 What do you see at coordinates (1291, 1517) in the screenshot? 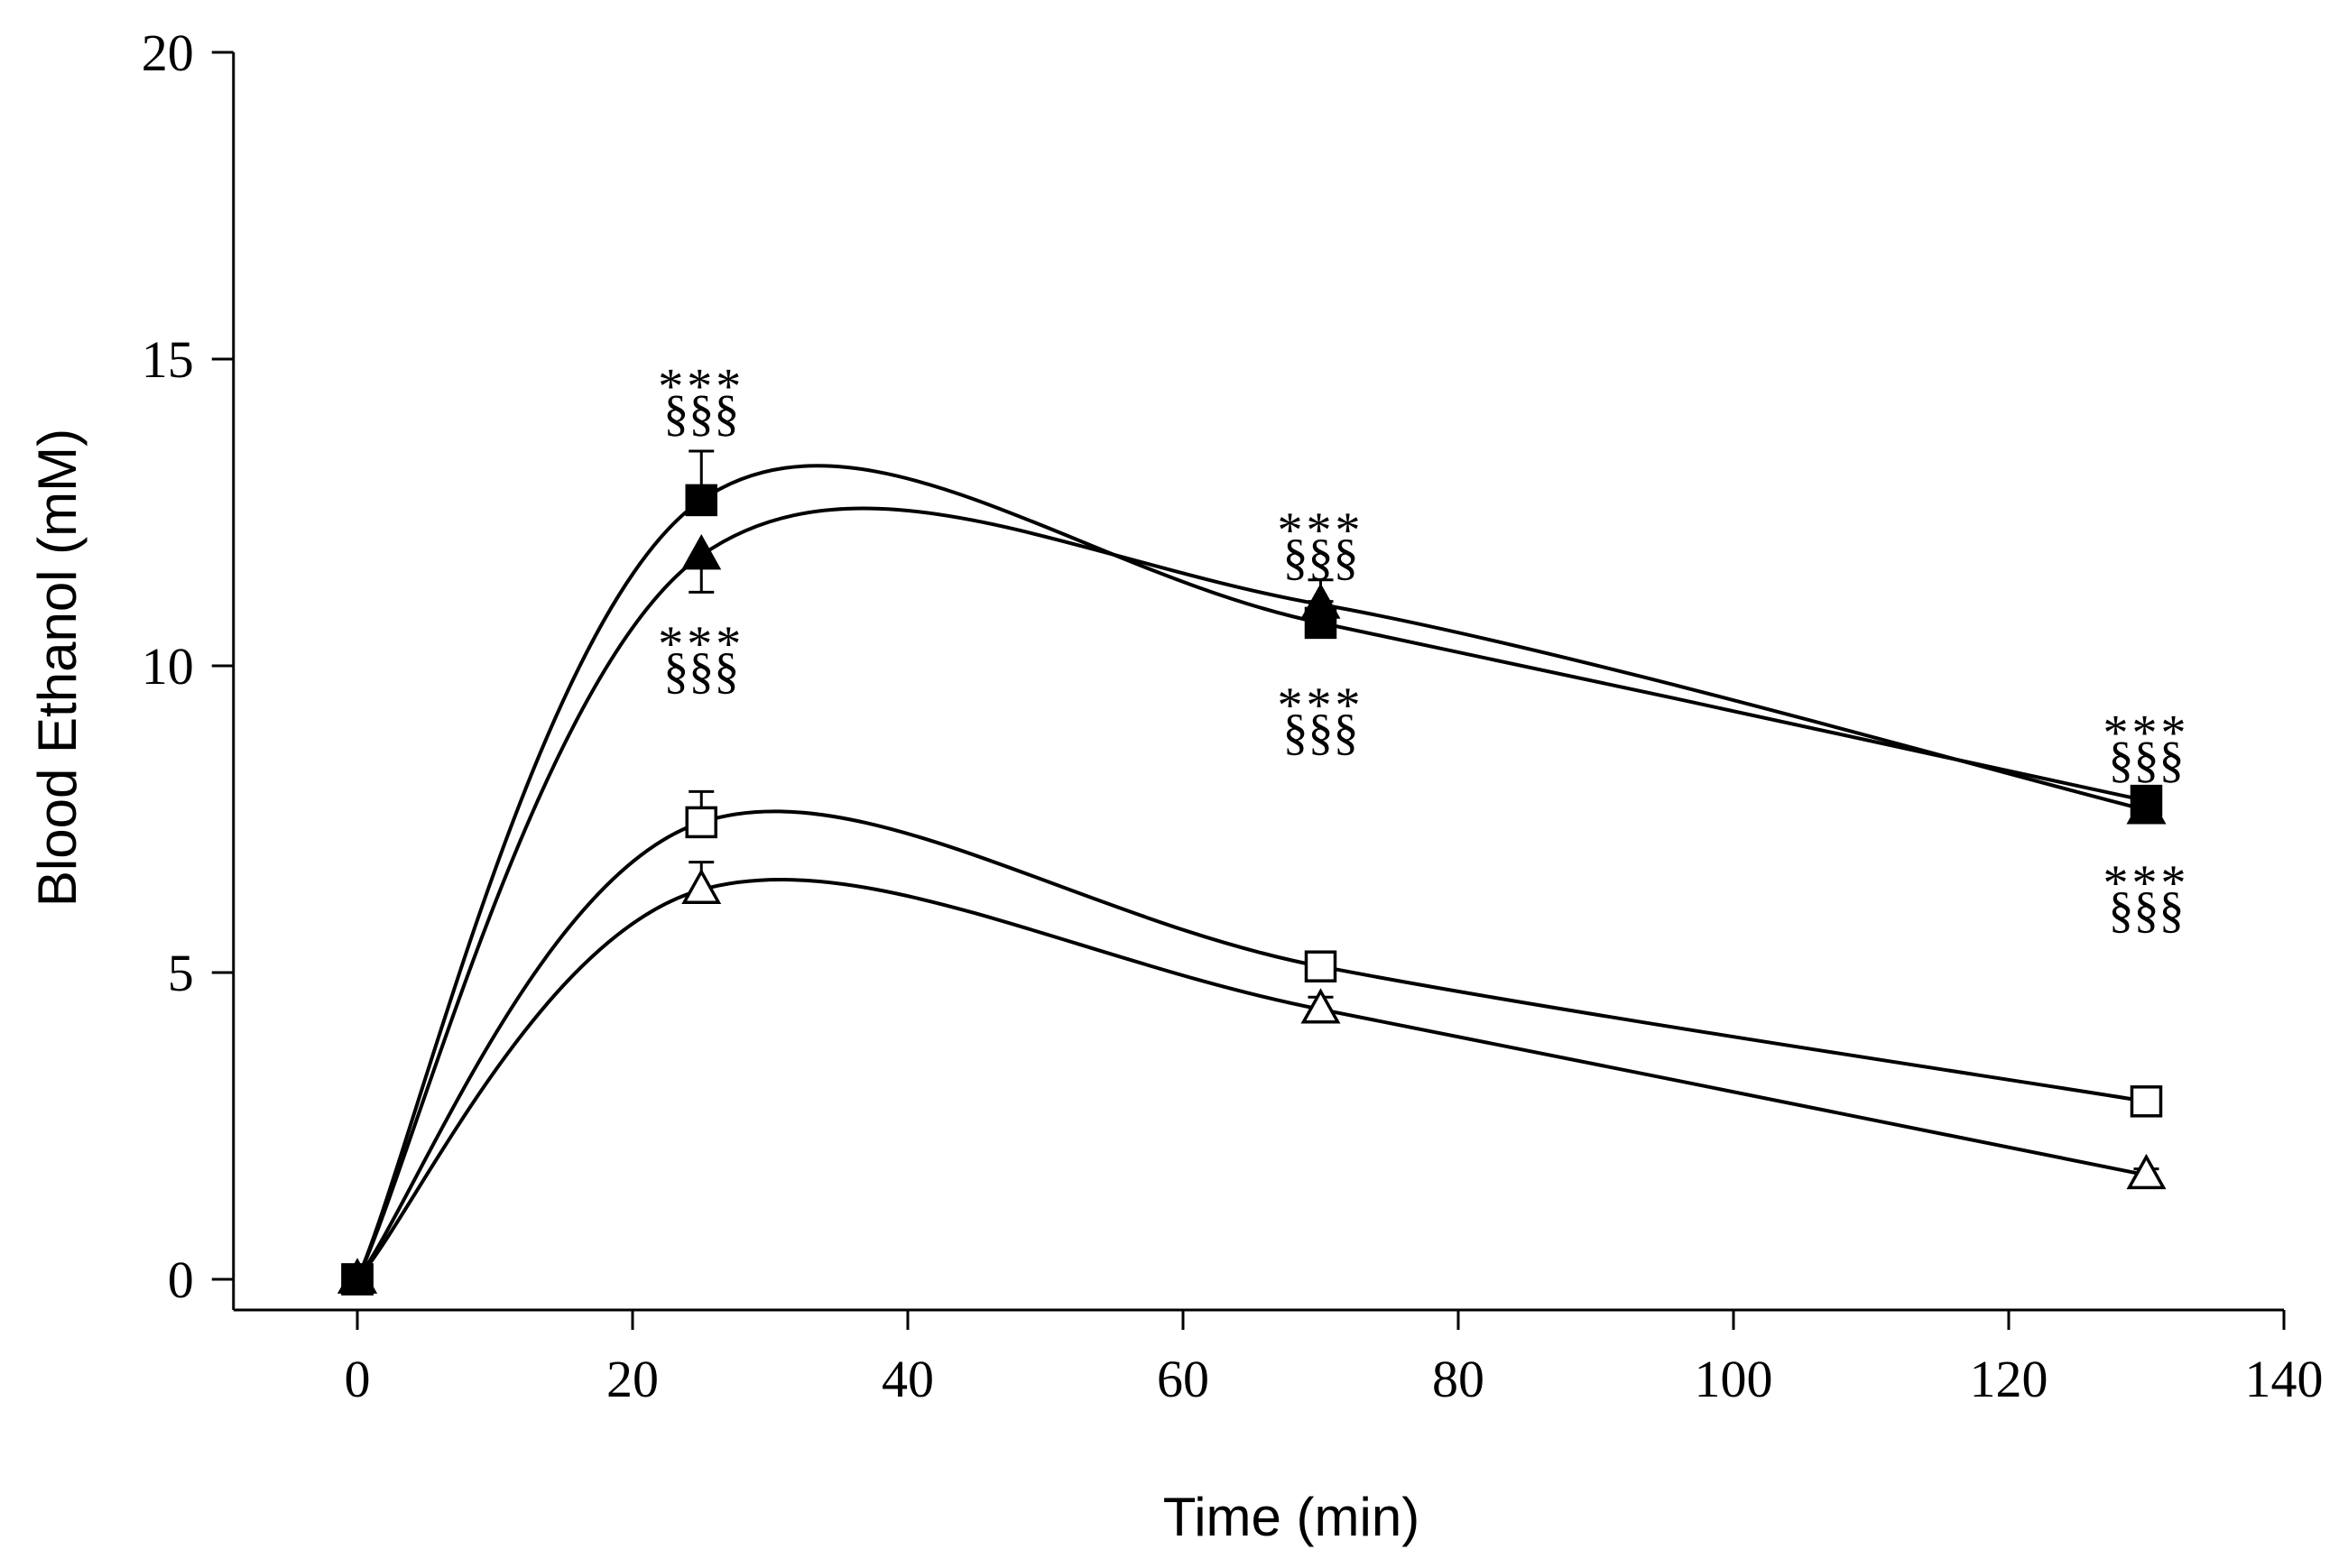
I see `x-axis-title: Time (min)` at bounding box center [1291, 1517].